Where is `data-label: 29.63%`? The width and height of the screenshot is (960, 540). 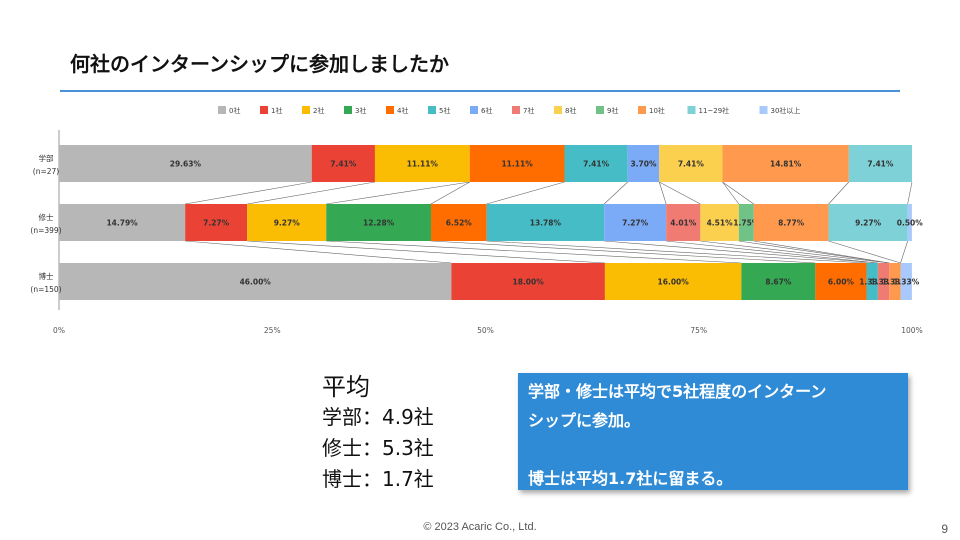
data-label: 29.63% is located at coordinates (186, 164).